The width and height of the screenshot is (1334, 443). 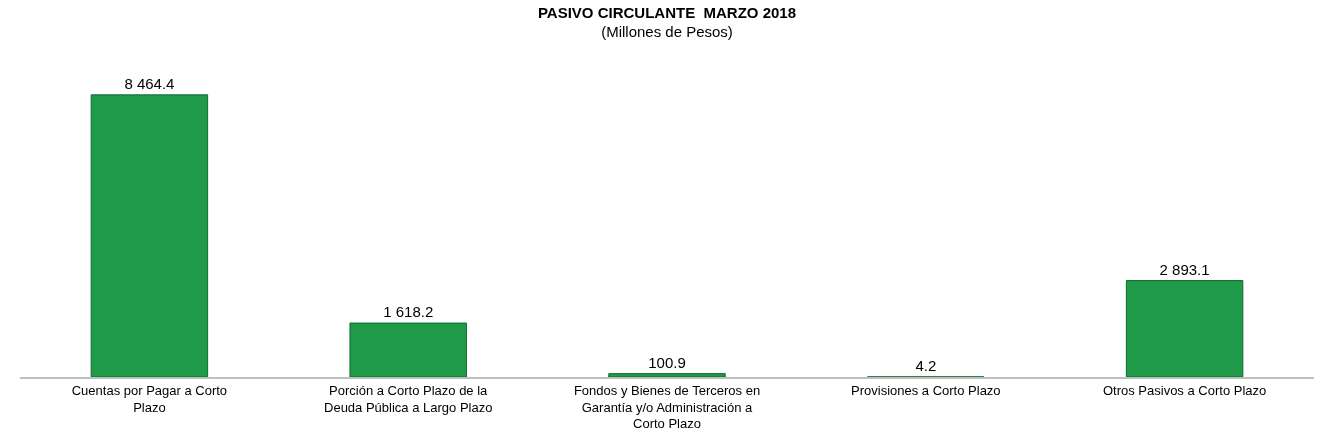 I want to click on chart-subtitle: (Millones de Pesos), so click(x=667, y=32).